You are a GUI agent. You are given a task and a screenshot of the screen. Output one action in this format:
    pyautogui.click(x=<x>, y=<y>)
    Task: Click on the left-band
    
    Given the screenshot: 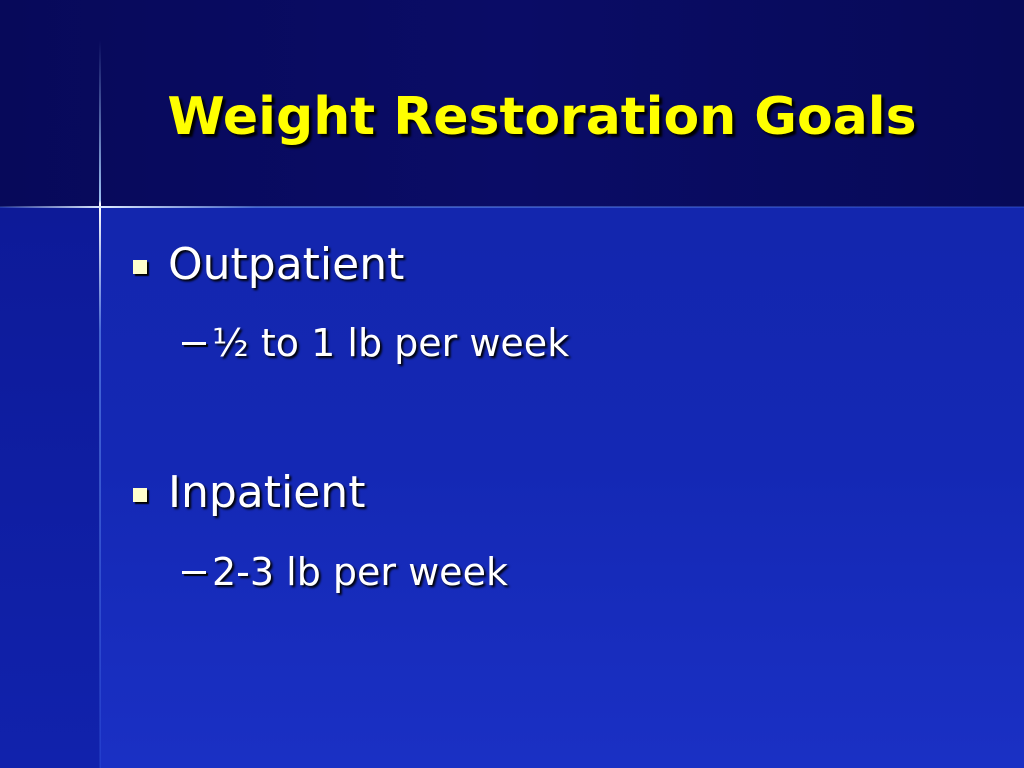 What is the action you would take?
    pyautogui.click(x=50, y=487)
    